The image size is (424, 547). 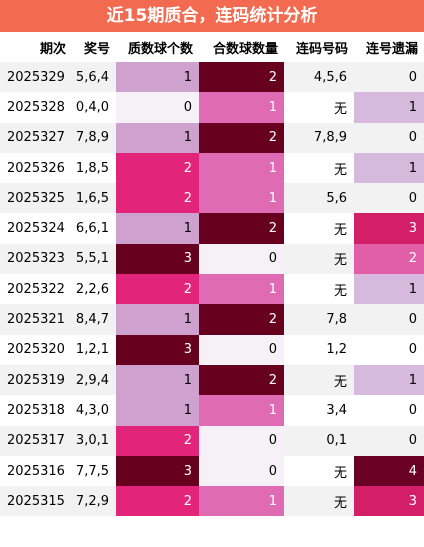 I want to click on table-row: 2025320 1,2,1 3 0 1,2 0, so click(x=212, y=349).